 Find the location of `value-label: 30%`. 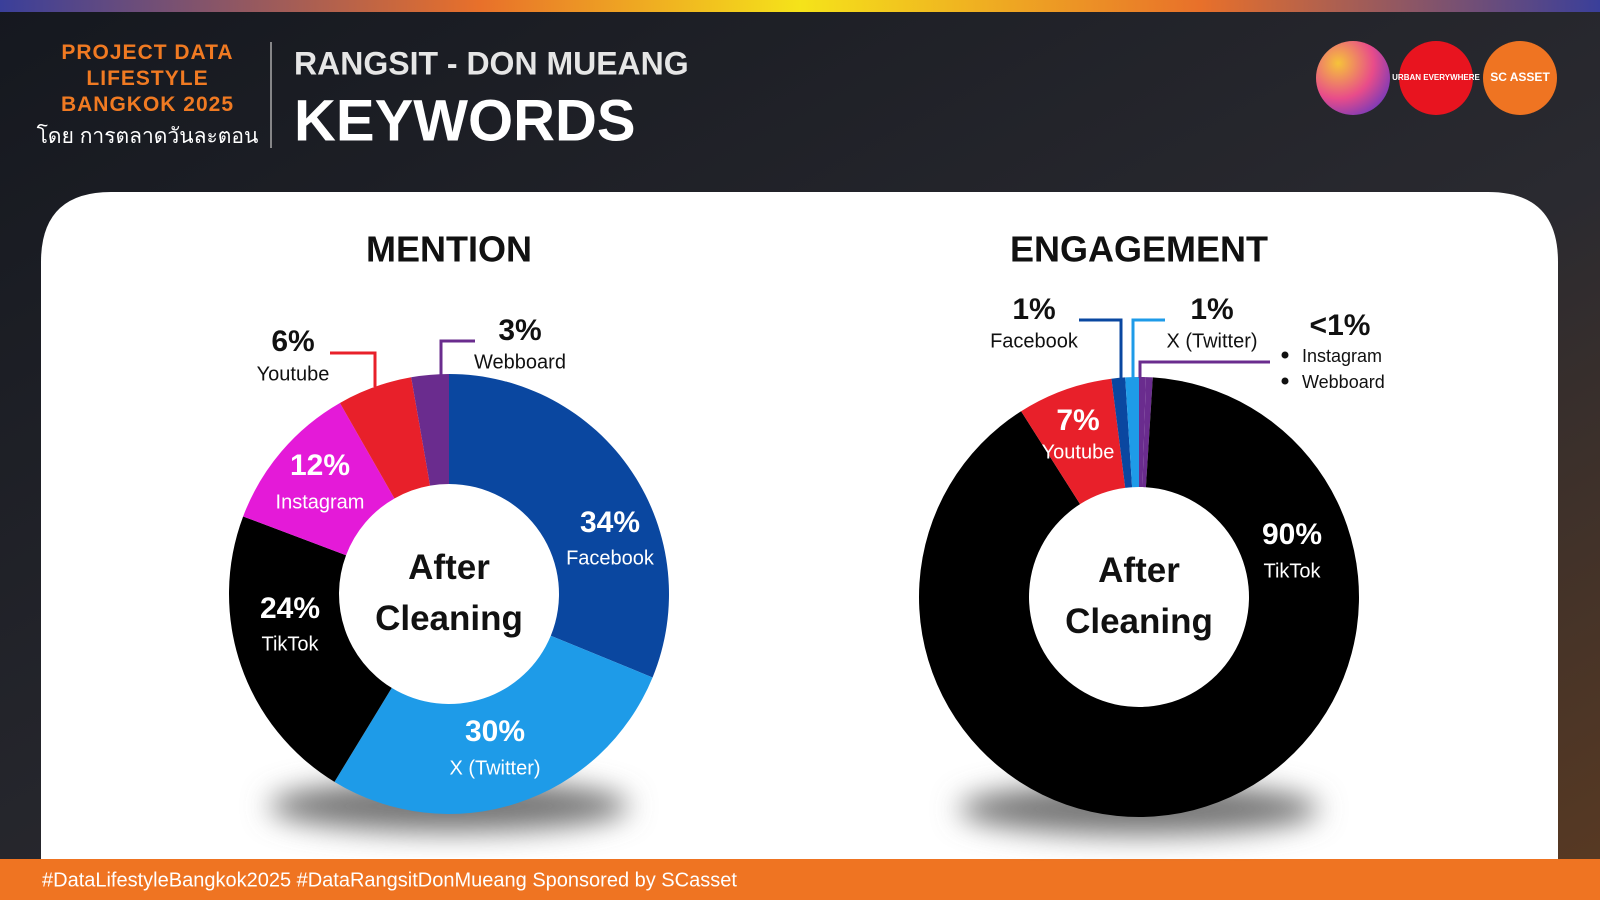

value-label: 30% is located at coordinates (495, 731).